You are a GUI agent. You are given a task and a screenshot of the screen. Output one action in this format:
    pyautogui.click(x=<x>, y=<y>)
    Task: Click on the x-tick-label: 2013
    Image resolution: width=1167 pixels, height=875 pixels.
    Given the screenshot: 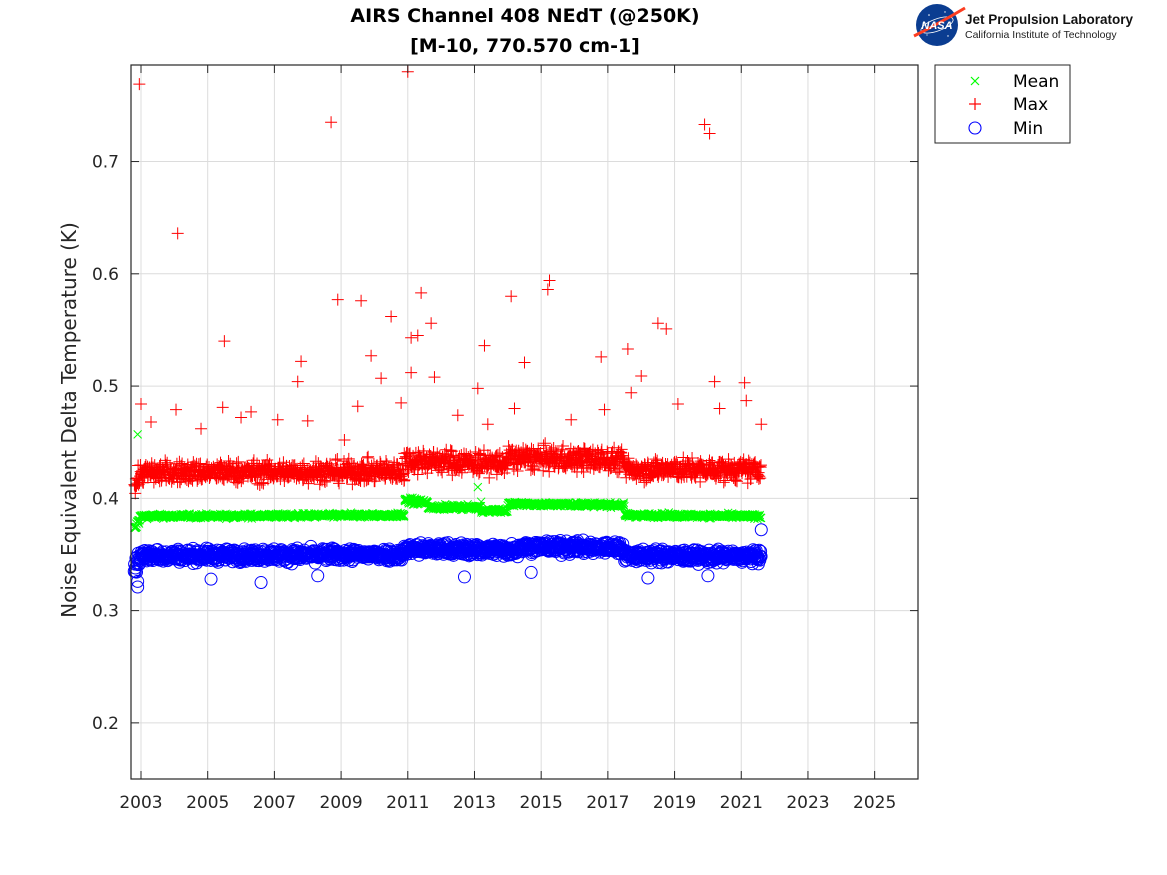 What is the action you would take?
    pyautogui.click(x=474, y=803)
    